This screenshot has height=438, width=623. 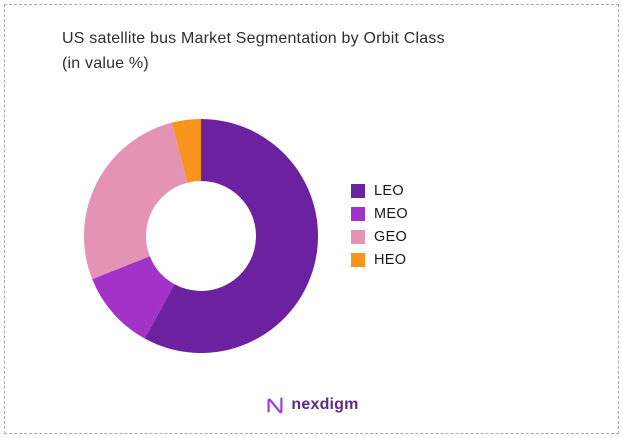 What do you see at coordinates (358, 213) in the screenshot?
I see `legend-swatch-meo` at bounding box center [358, 213].